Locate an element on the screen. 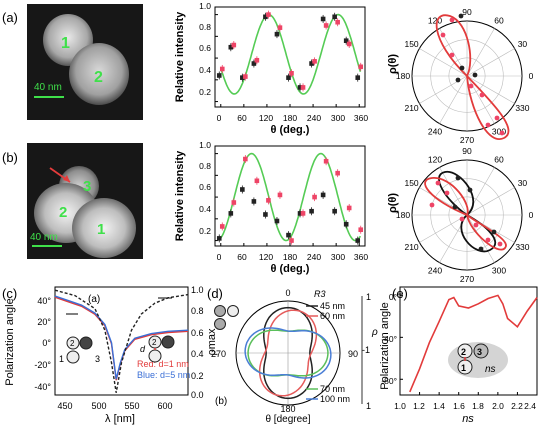 Image resolution: width=545 pixels, height=428 pixels. sem-image-b: 3 2 1 40 nm is located at coordinates (85, 201).